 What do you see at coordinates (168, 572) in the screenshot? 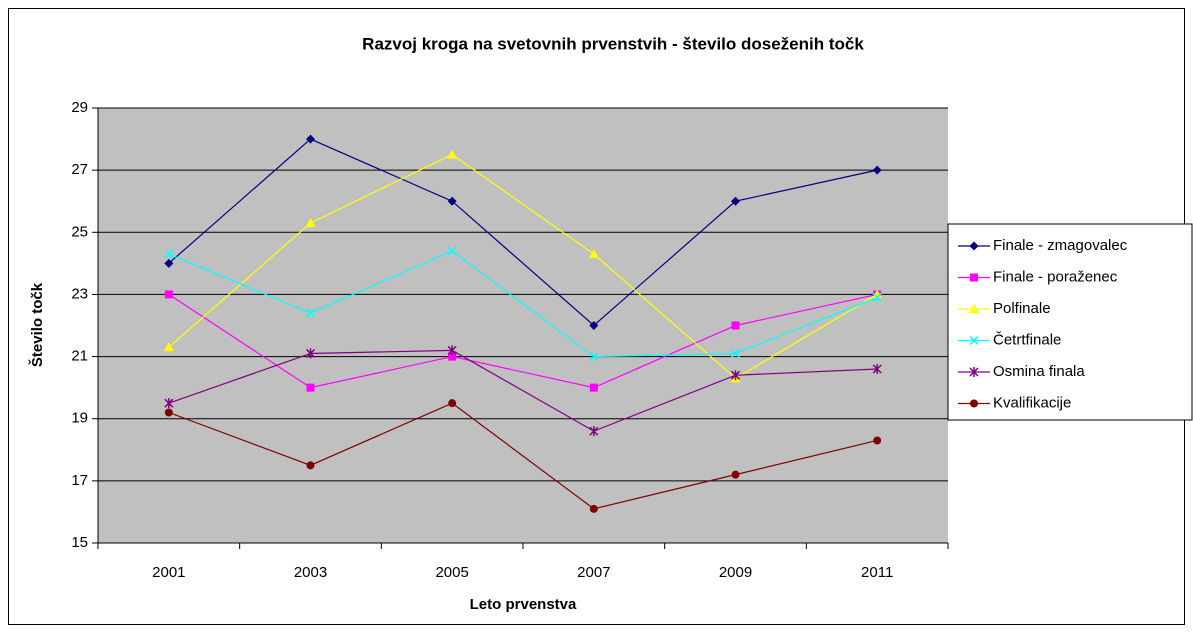
I see `x-tick-label: 2001` at bounding box center [168, 572].